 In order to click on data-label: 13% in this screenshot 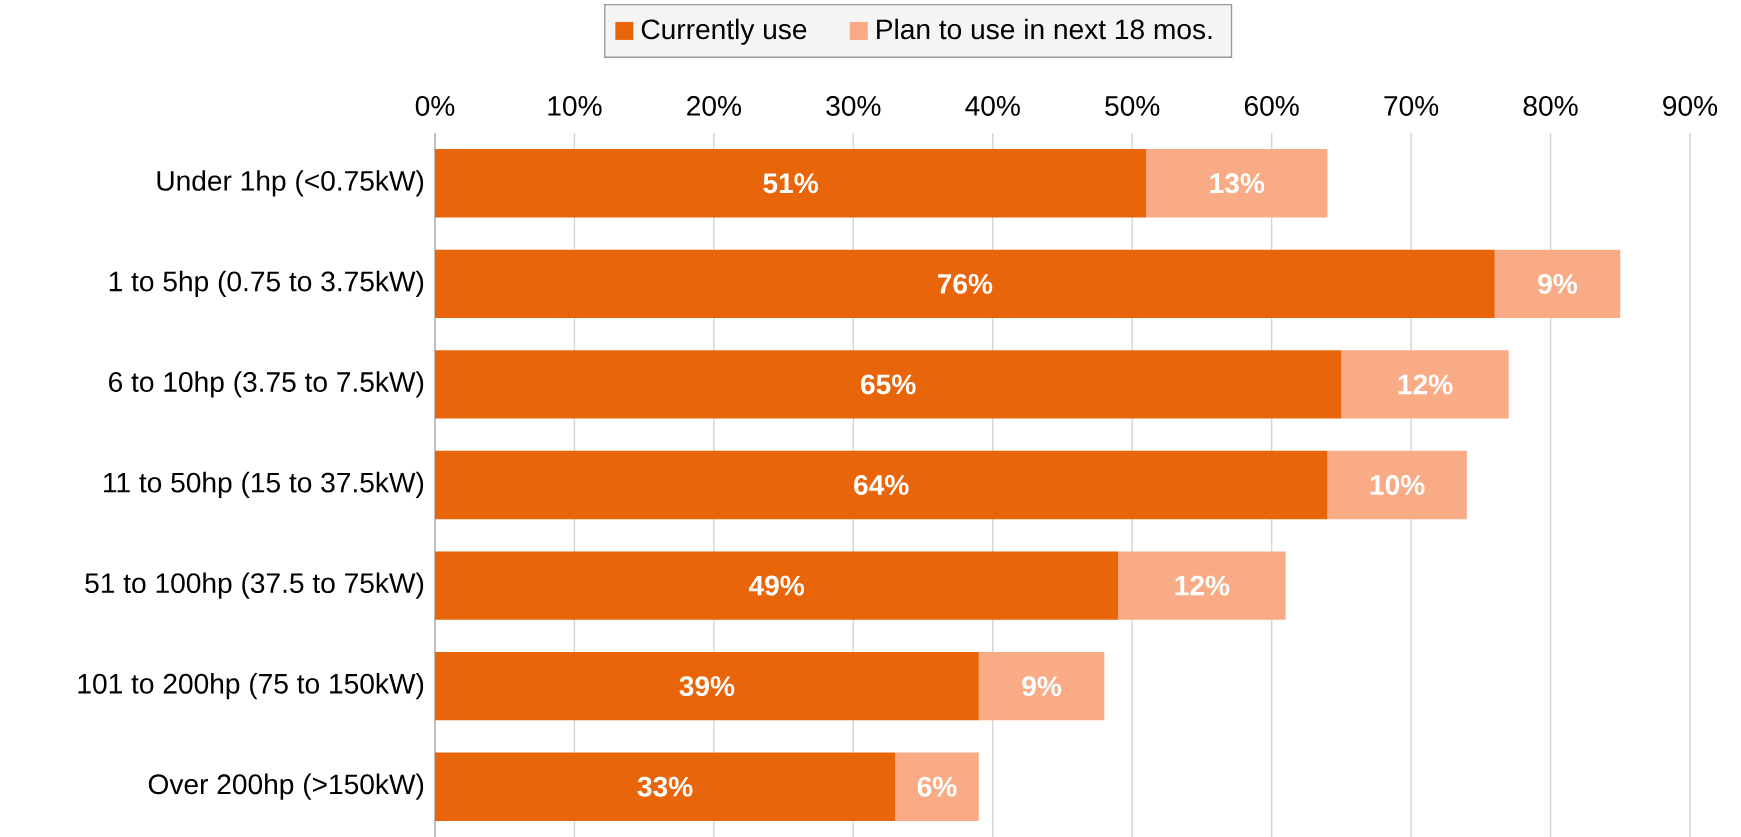, I will do `click(1237, 183)`.